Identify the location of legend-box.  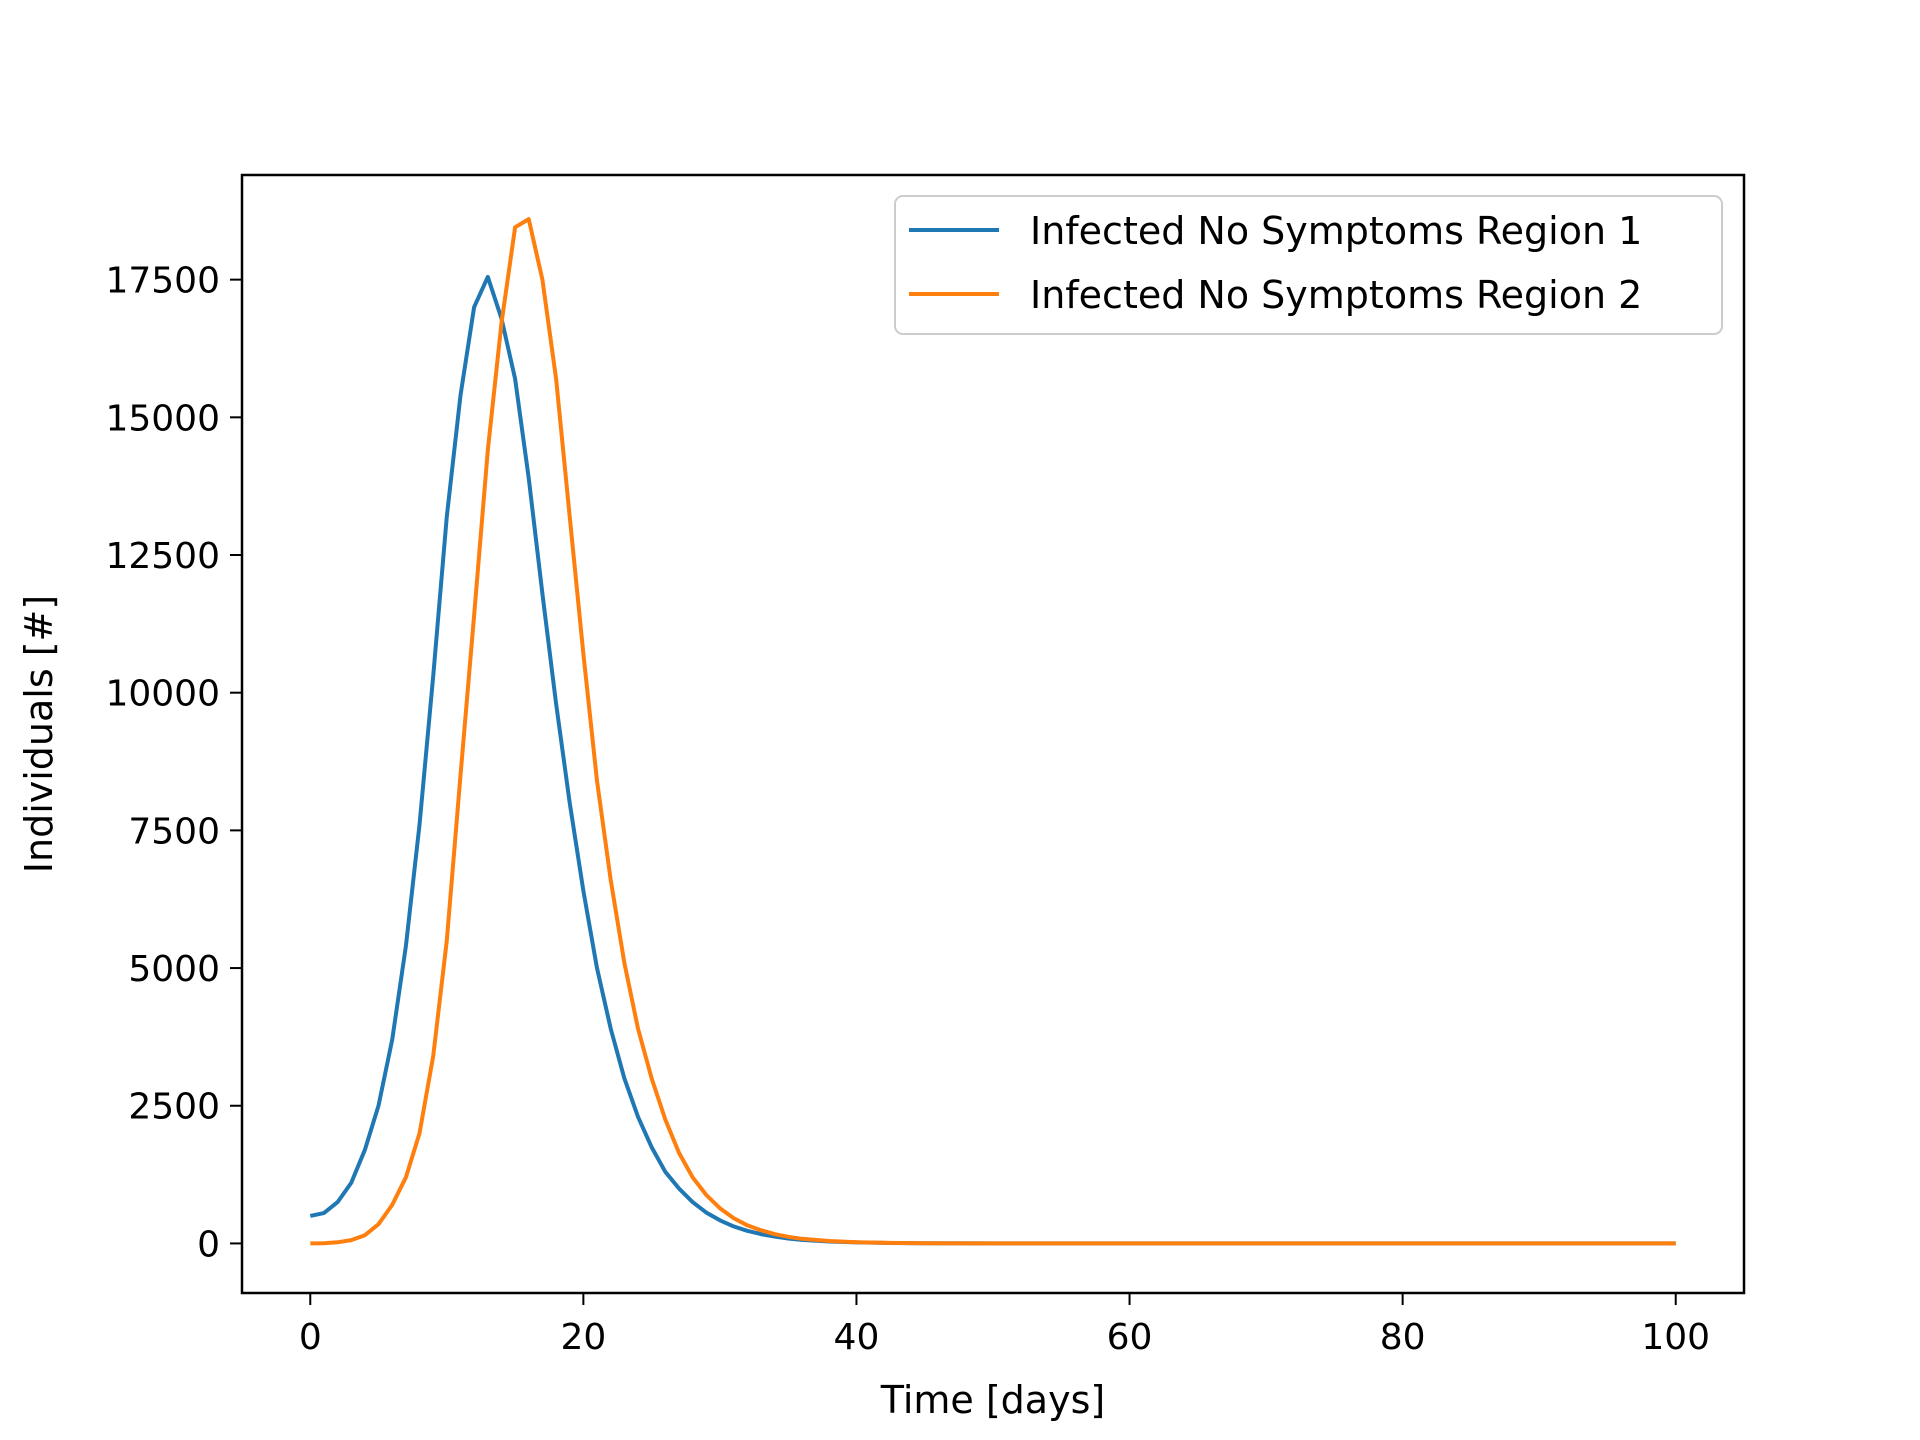
(1308, 265).